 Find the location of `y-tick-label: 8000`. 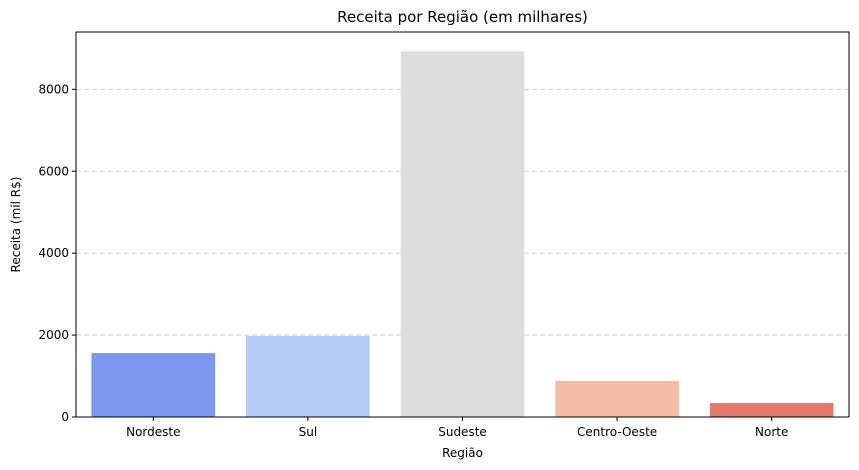

y-tick-label: 8000 is located at coordinates (53, 89).